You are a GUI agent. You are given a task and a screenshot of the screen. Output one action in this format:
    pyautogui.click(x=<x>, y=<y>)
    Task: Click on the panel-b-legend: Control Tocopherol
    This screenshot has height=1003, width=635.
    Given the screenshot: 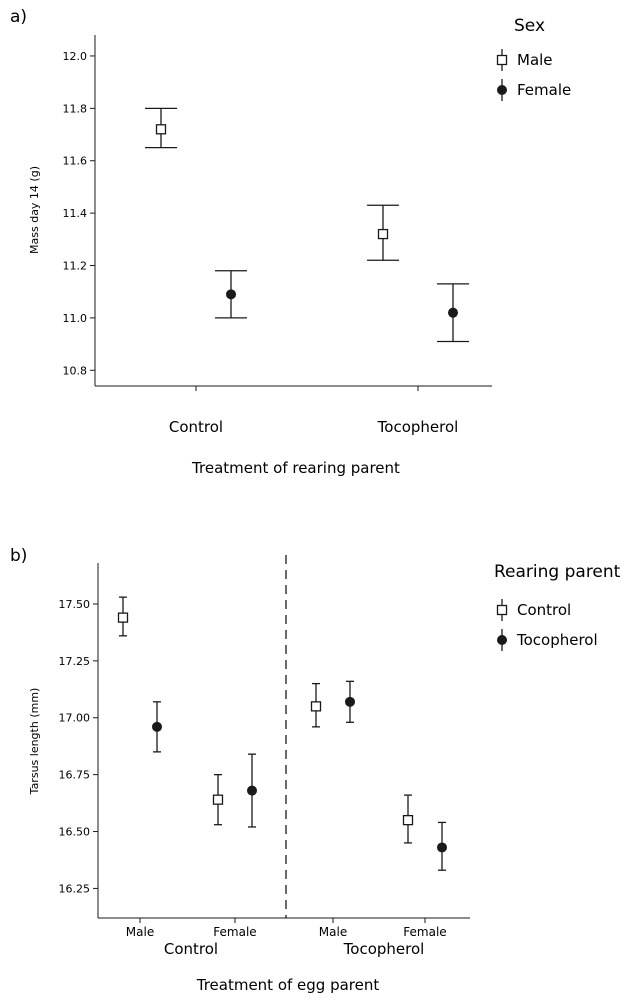 What is the action you would take?
    pyautogui.click(x=547, y=625)
    